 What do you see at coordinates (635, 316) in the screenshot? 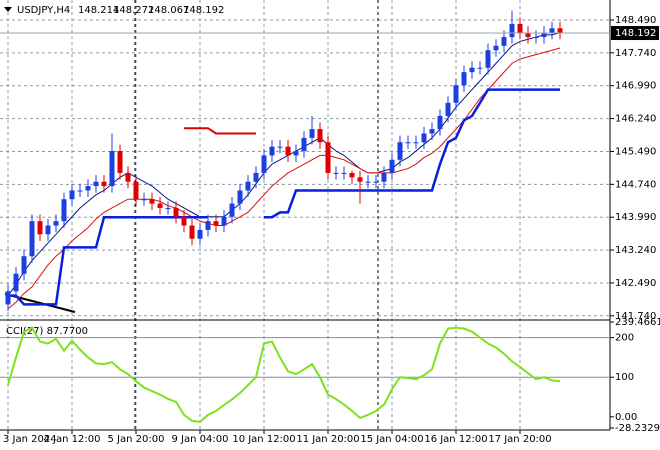
I see `y-tick-label: 141.740` at bounding box center [635, 316].